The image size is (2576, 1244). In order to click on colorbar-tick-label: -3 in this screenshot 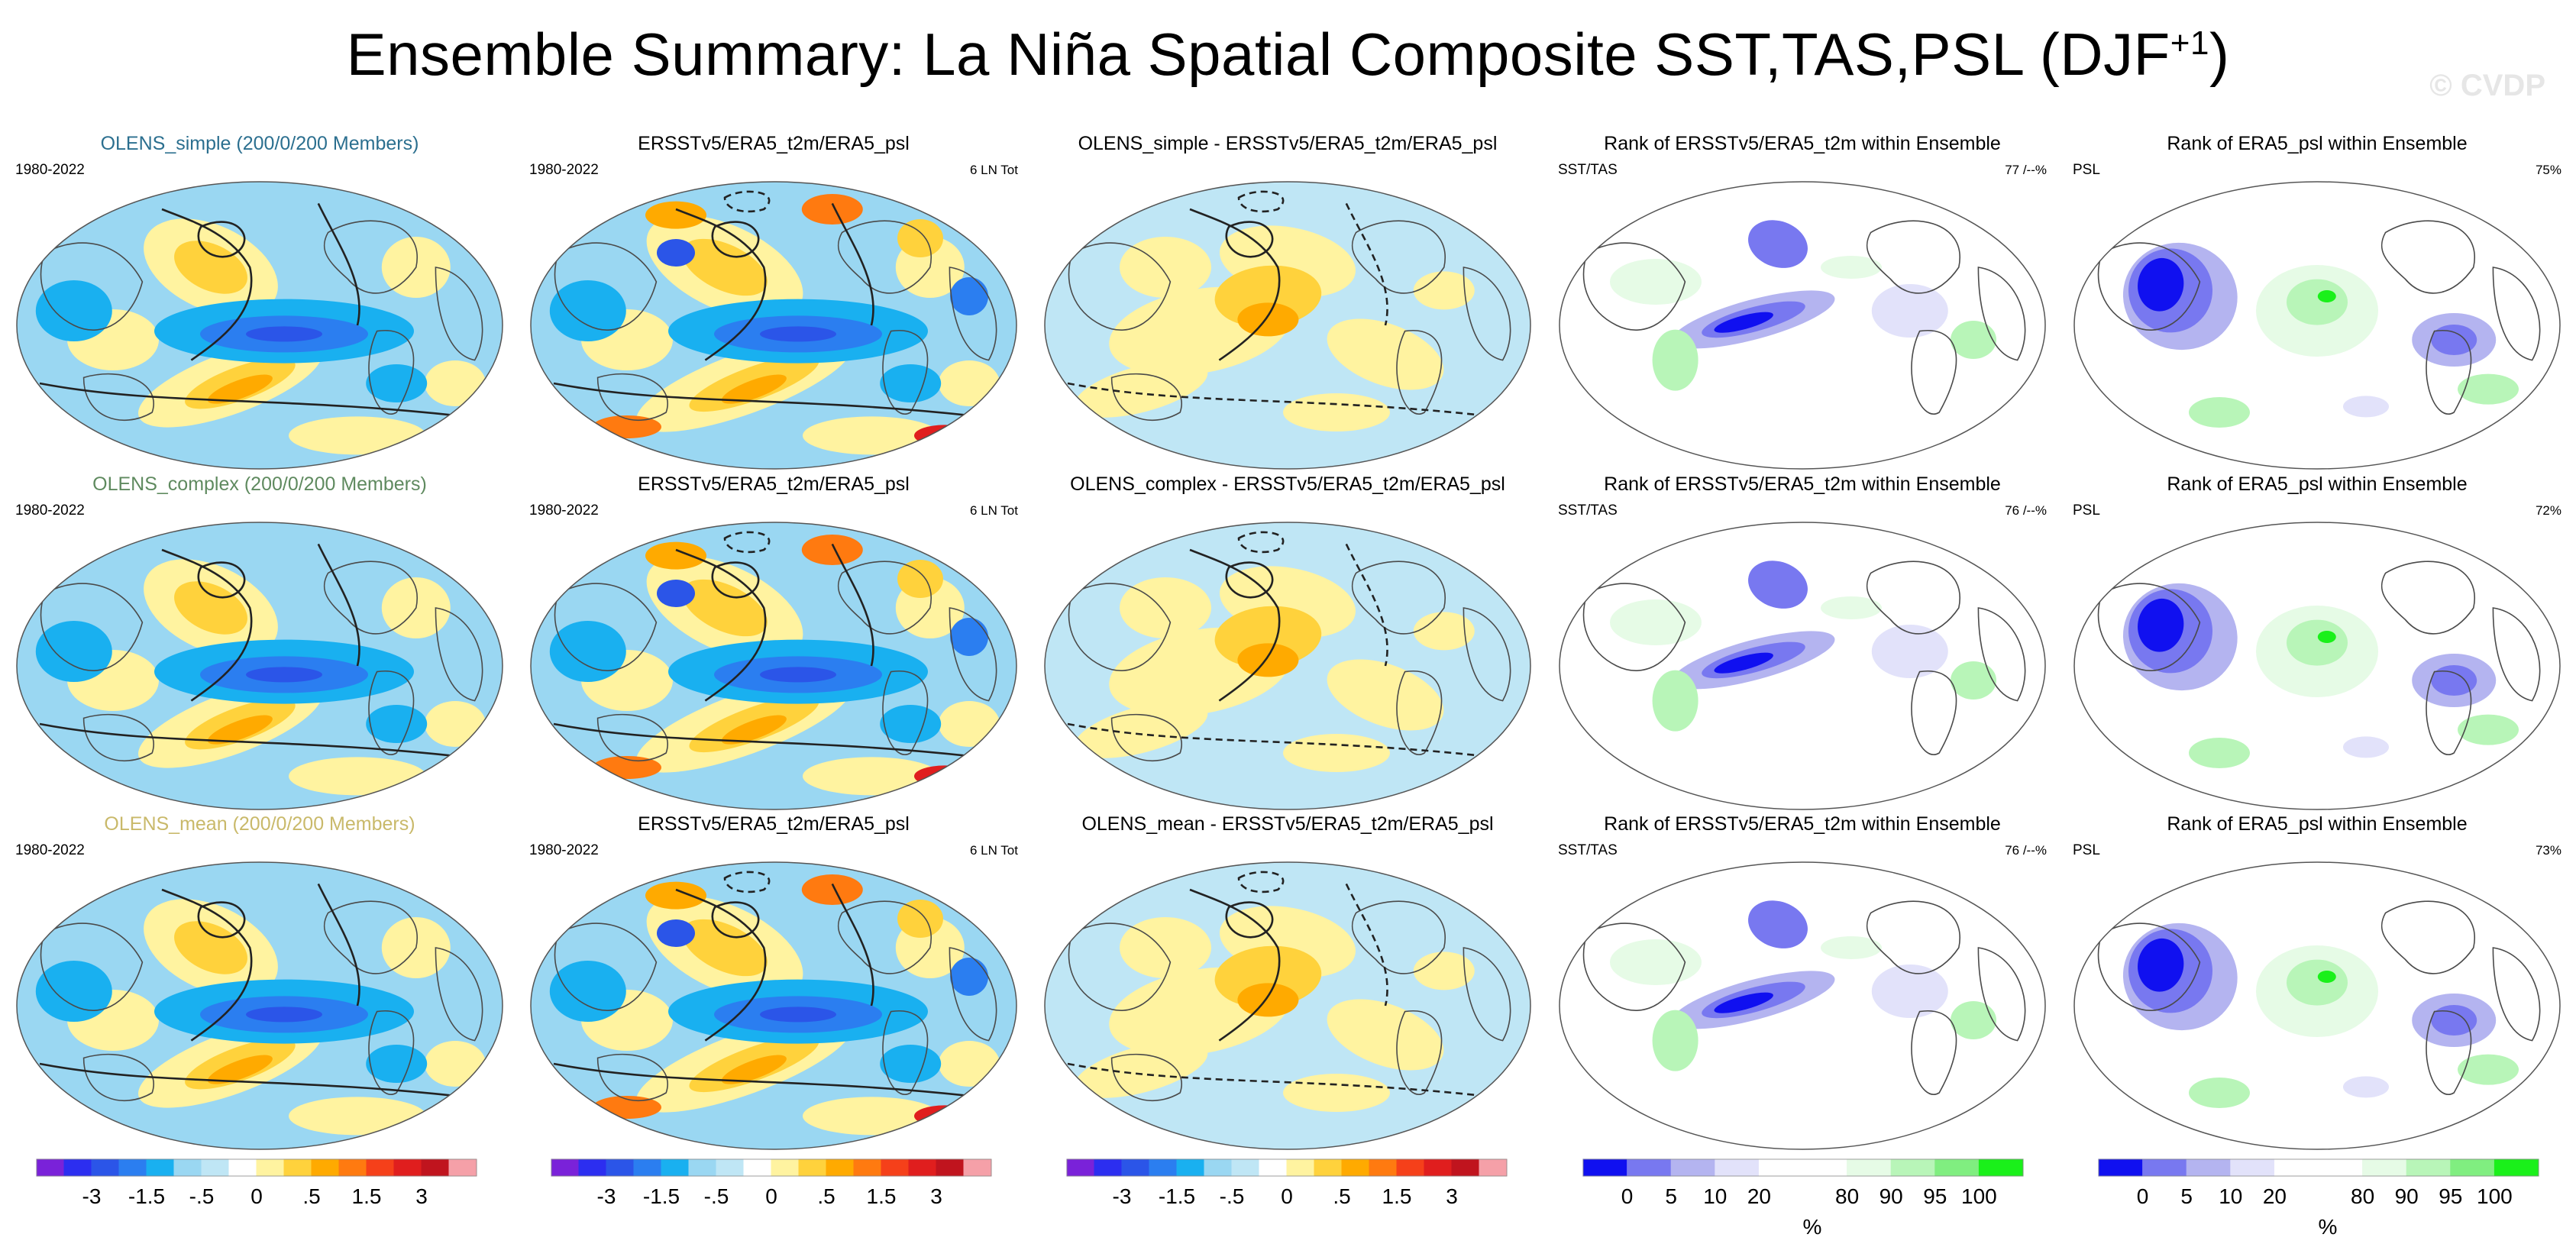, I will do `click(1122, 1196)`.